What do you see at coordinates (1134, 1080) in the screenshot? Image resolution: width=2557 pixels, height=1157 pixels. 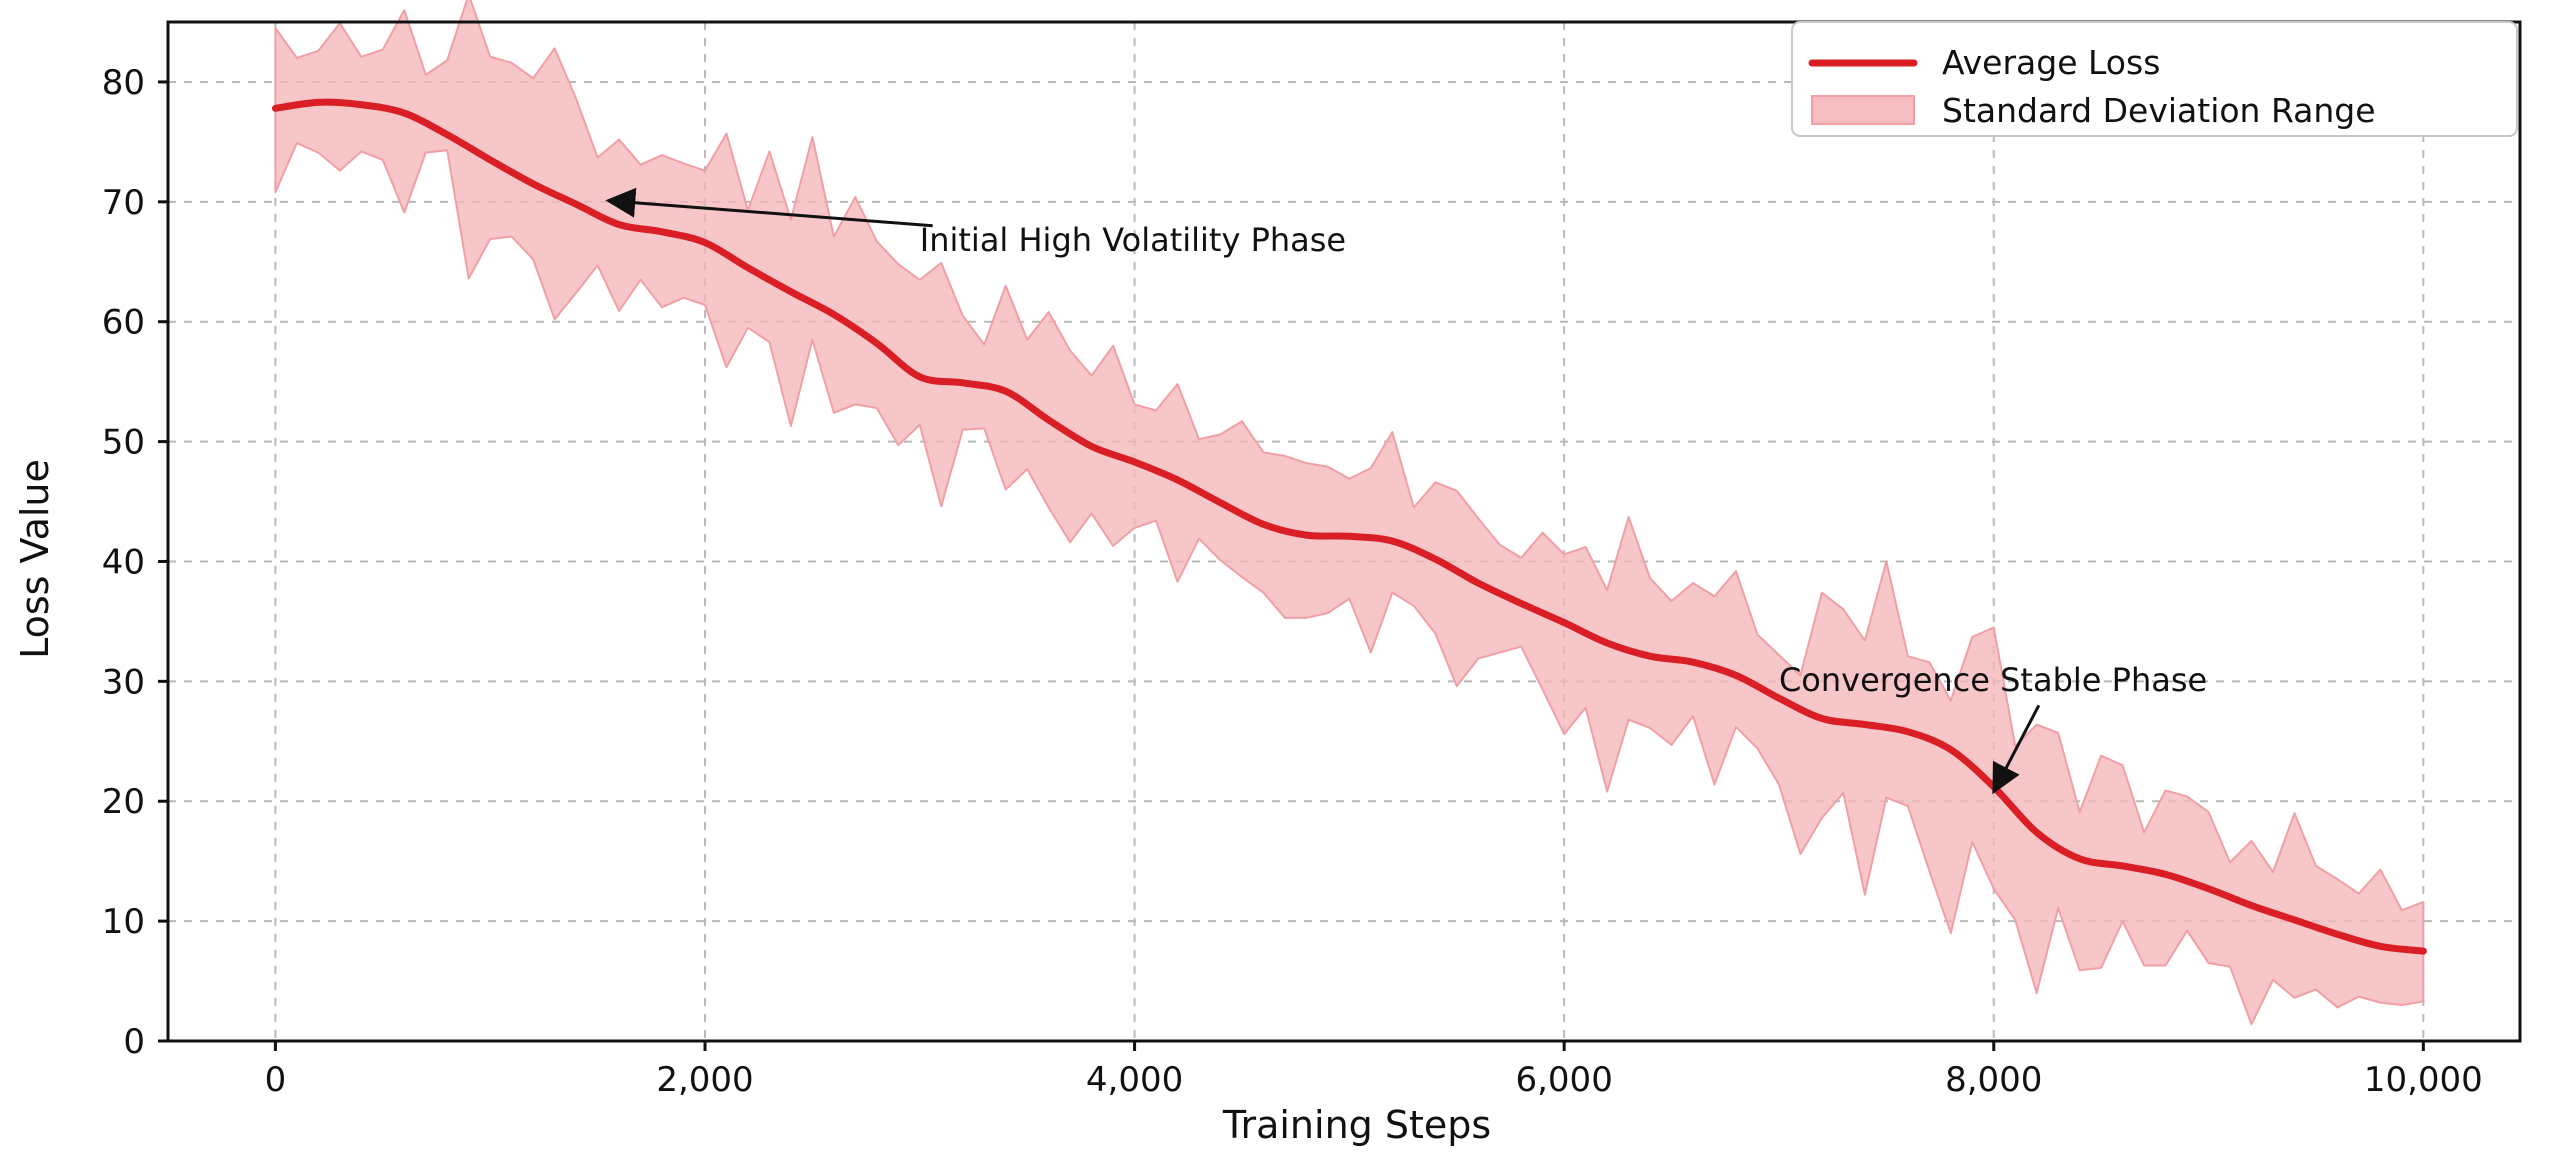 I see `x-tick-label-2: 4,000` at bounding box center [1134, 1080].